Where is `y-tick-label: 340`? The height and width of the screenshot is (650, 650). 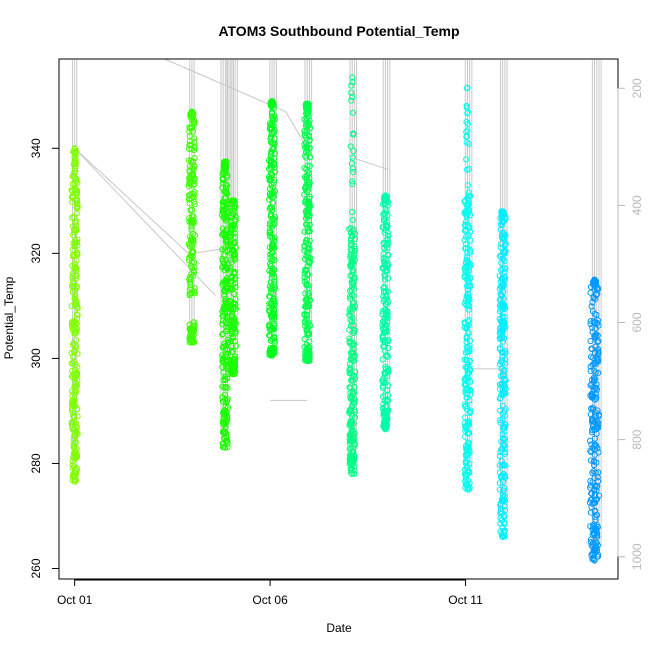
y-tick-label: 340 is located at coordinates (36, 148).